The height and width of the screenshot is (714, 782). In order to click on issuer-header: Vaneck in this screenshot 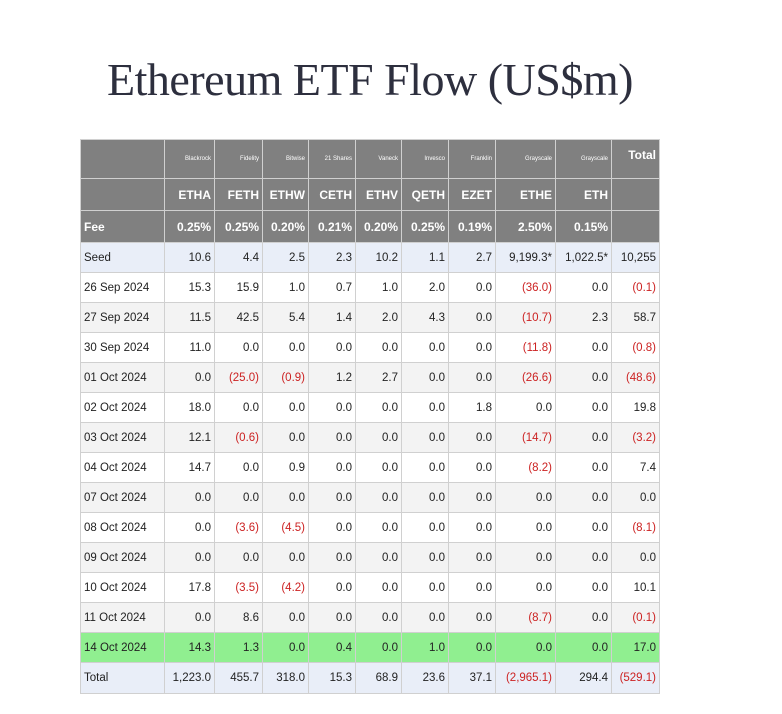, I will do `click(378, 159)`.